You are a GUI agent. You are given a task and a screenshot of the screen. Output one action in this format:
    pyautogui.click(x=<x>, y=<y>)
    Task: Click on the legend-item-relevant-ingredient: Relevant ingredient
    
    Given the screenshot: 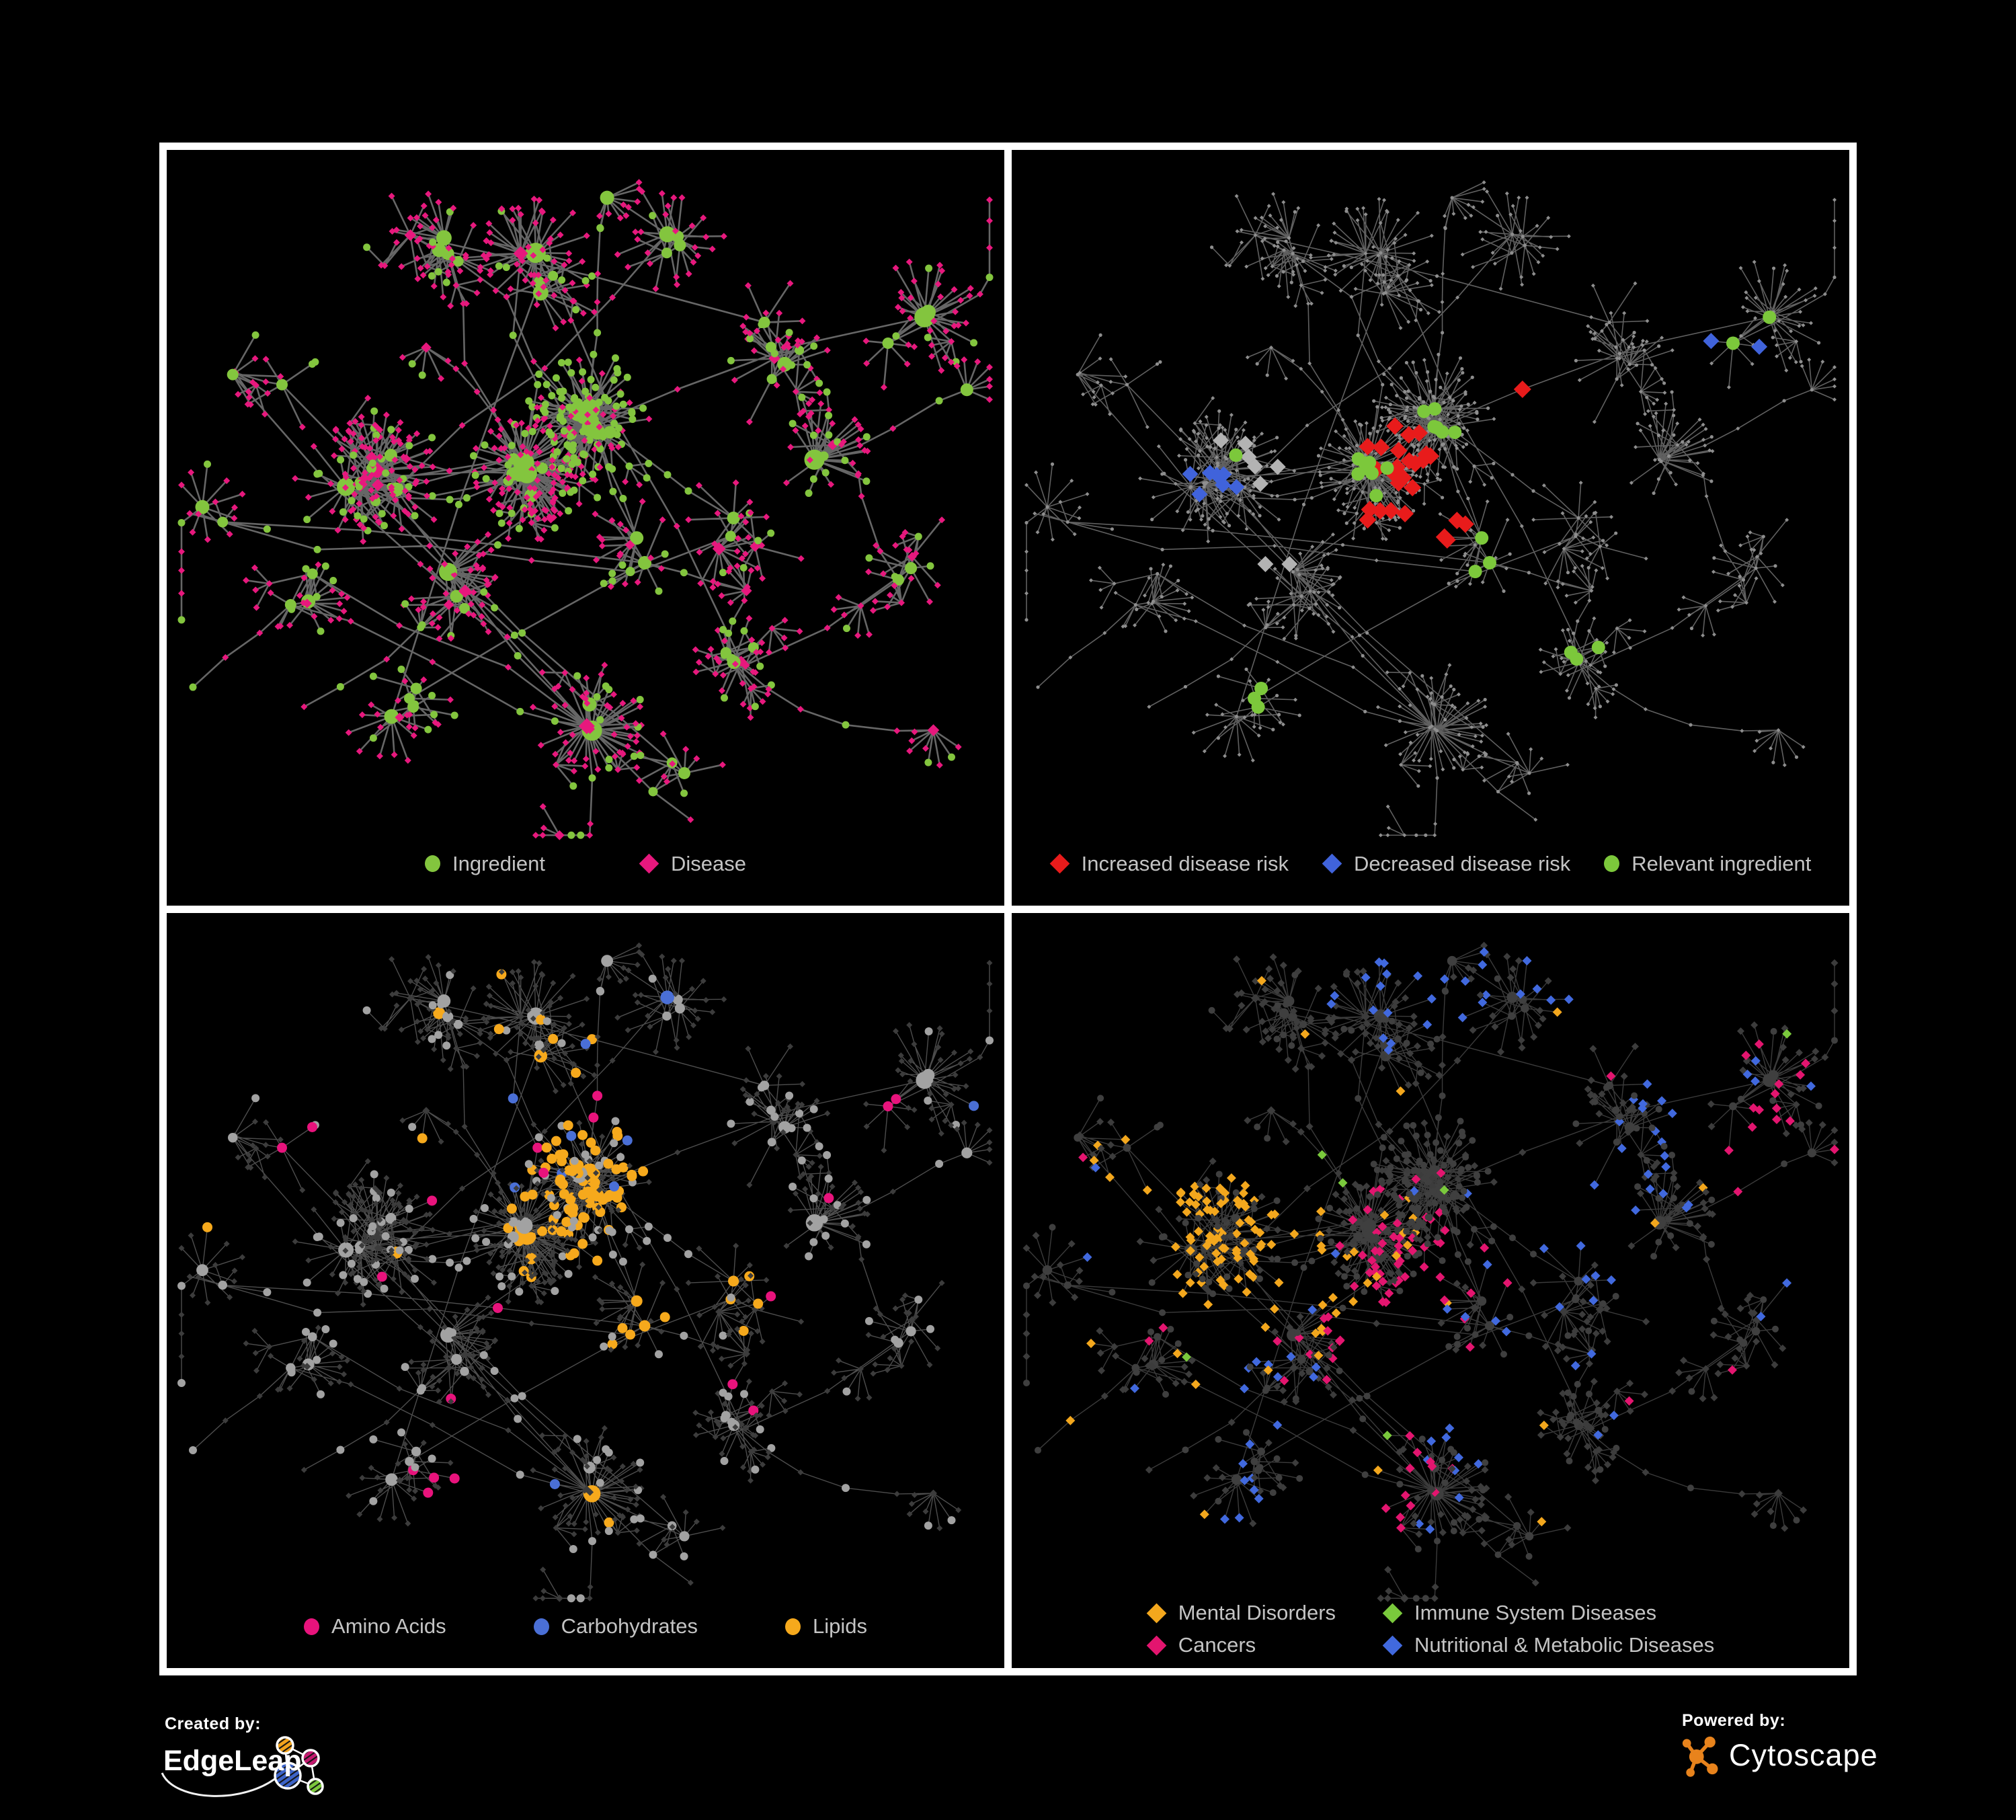 What is the action you would take?
    pyautogui.click(x=1707, y=864)
    